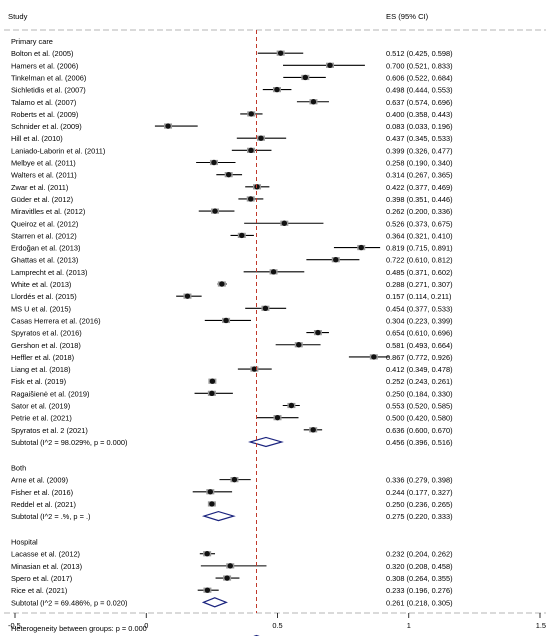 The width and height of the screenshot is (550, 636). I want to click on study-label: Spyratos et al. 2 (2021), so click(49, 430).